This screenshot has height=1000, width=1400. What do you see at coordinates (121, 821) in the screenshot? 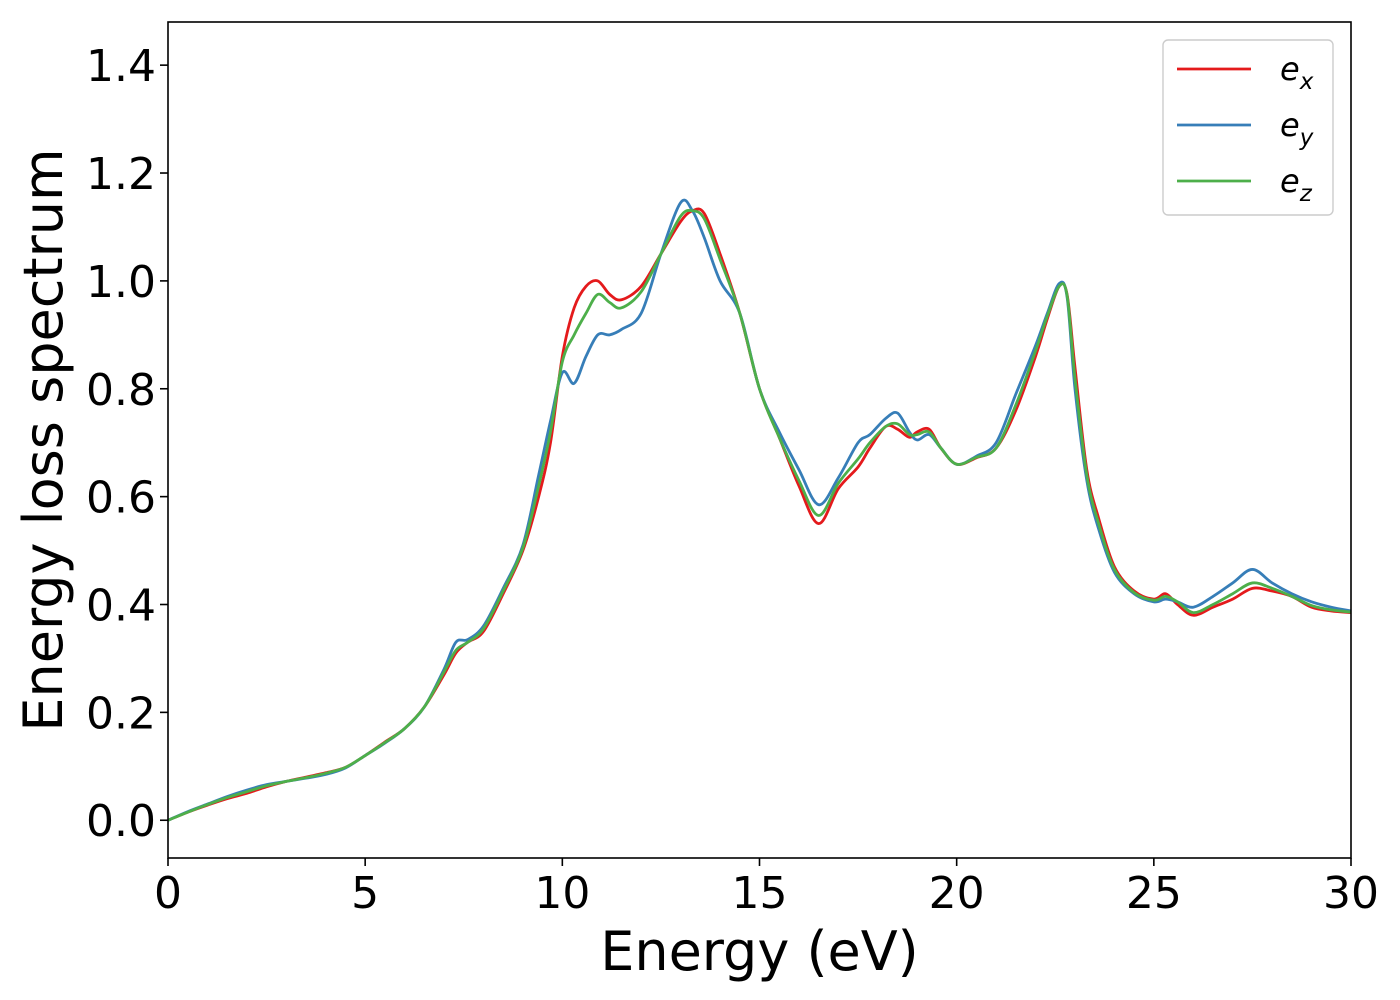
I see `y-tick-label: 0.0` at bounding box center [121, 821].